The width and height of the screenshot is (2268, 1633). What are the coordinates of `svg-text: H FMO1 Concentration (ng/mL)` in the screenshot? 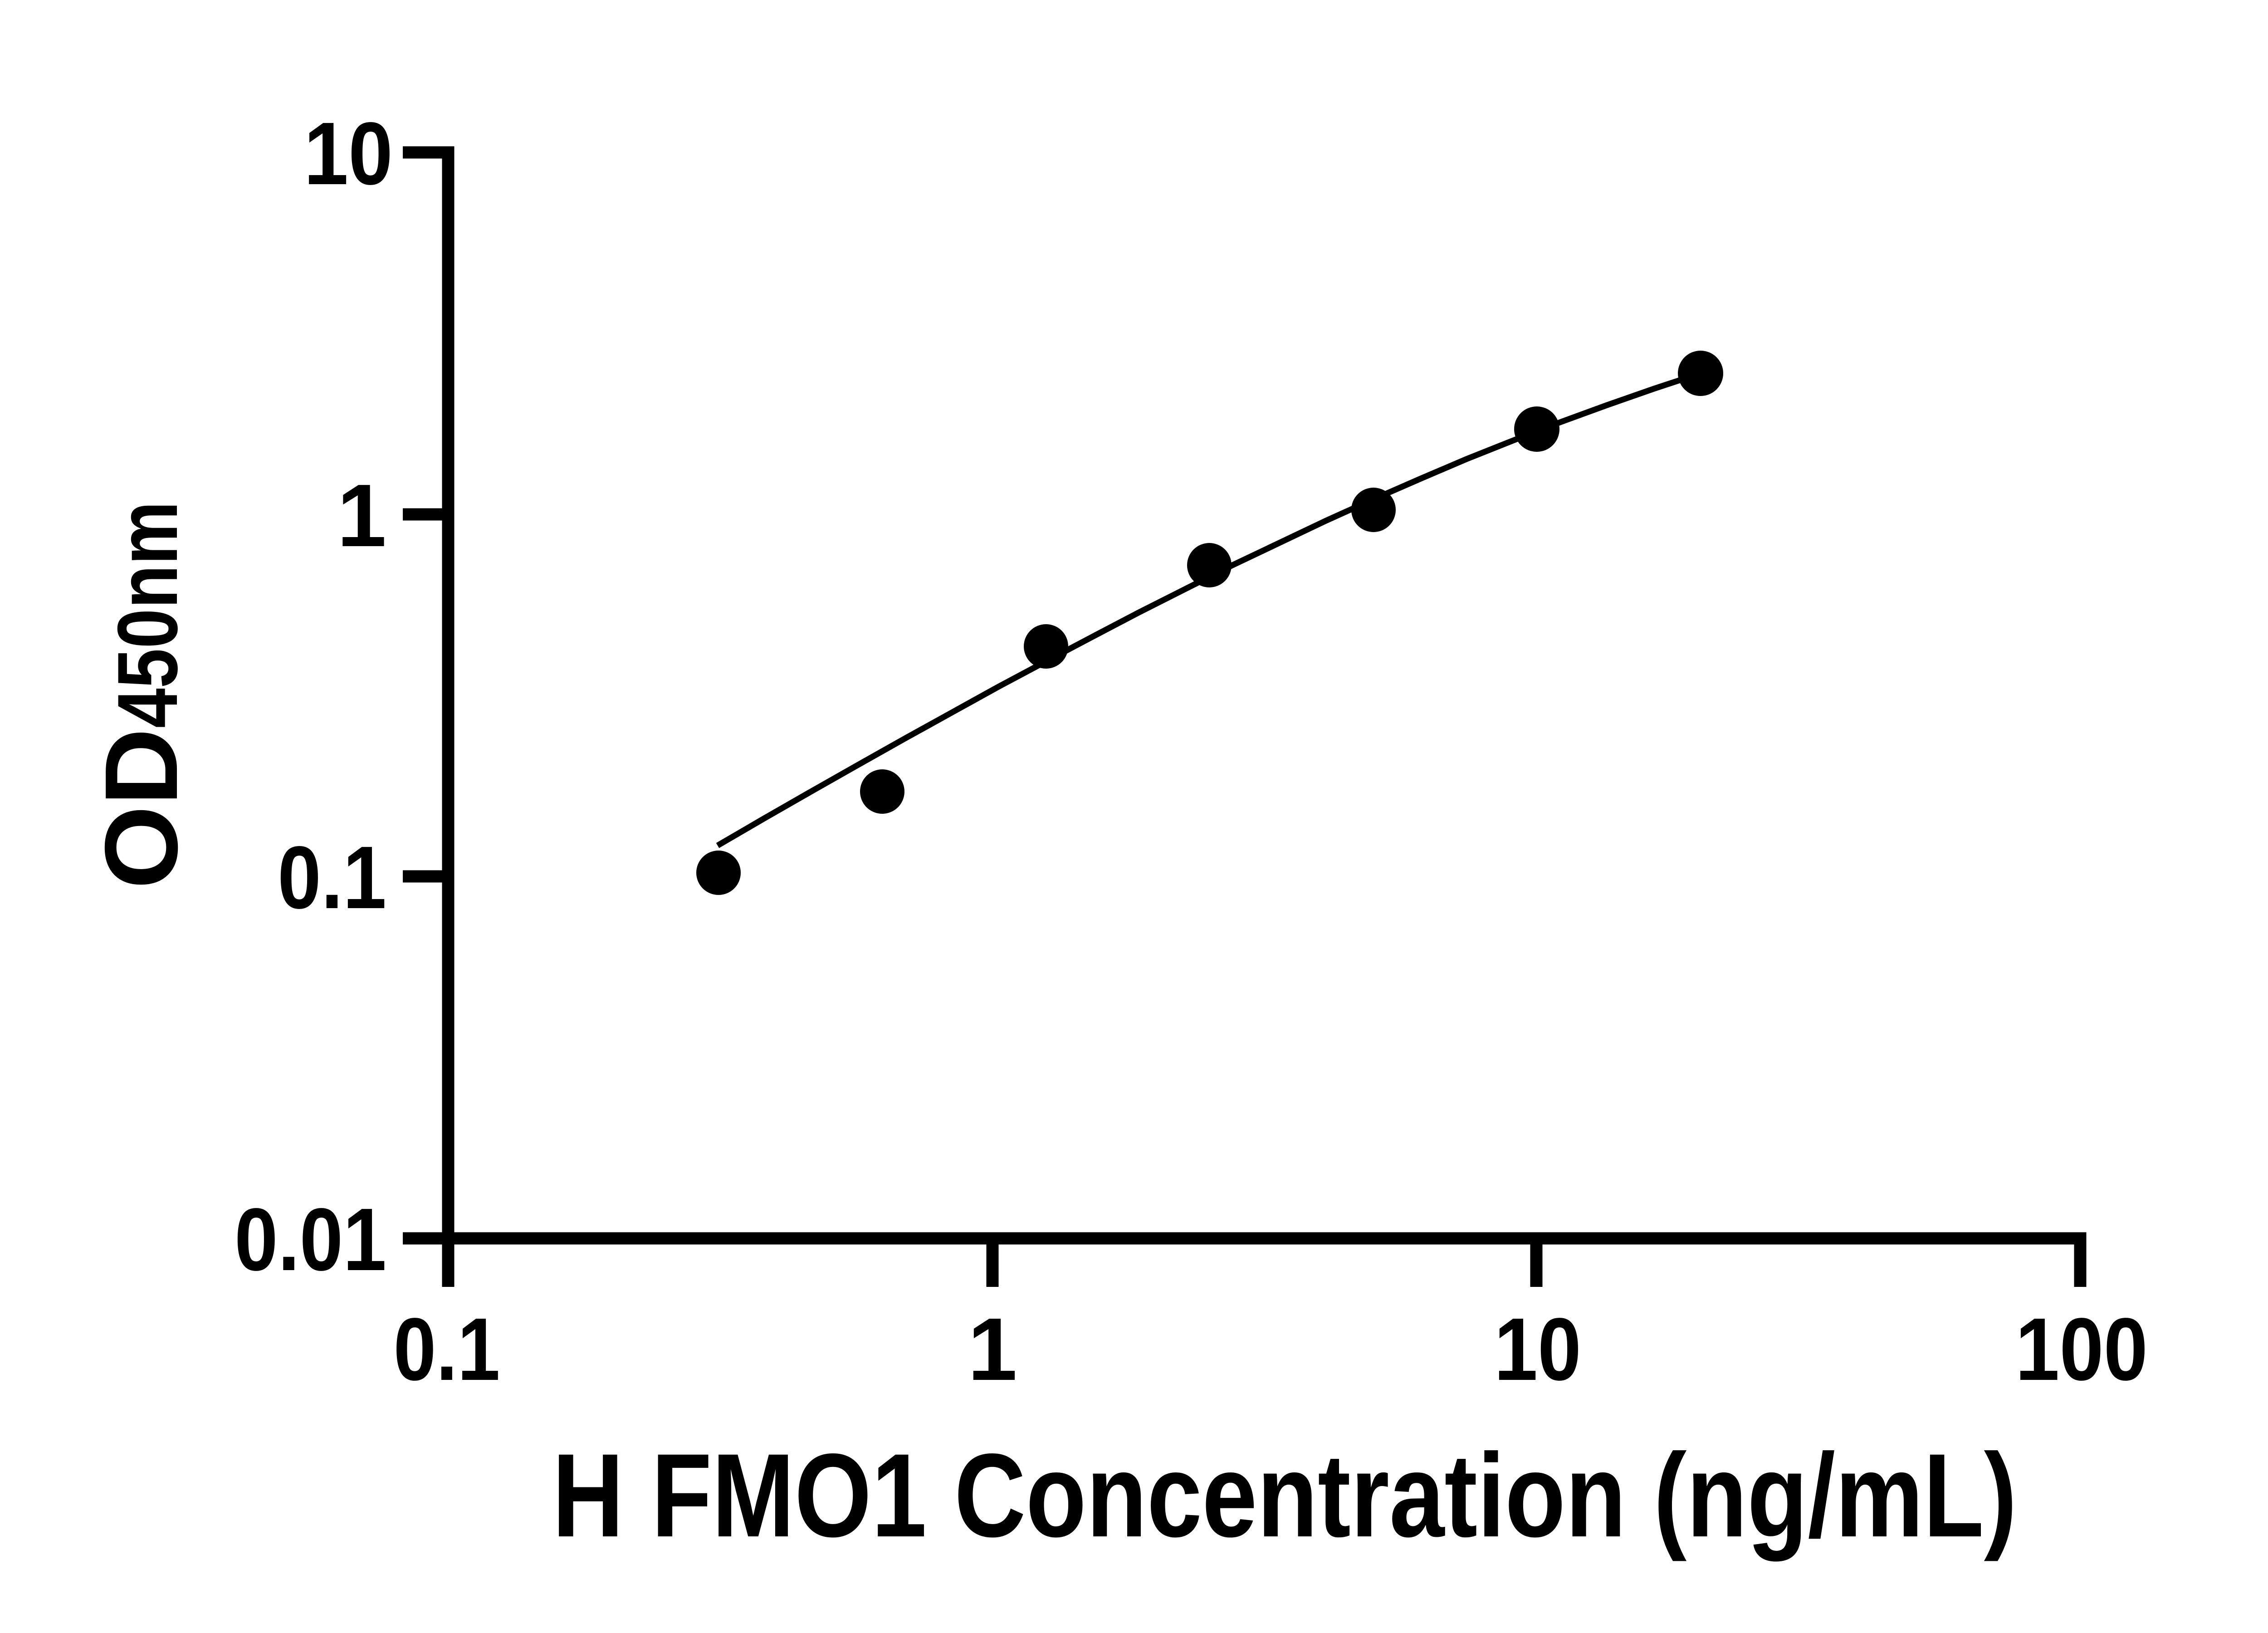 It's located at (1284, 1495).